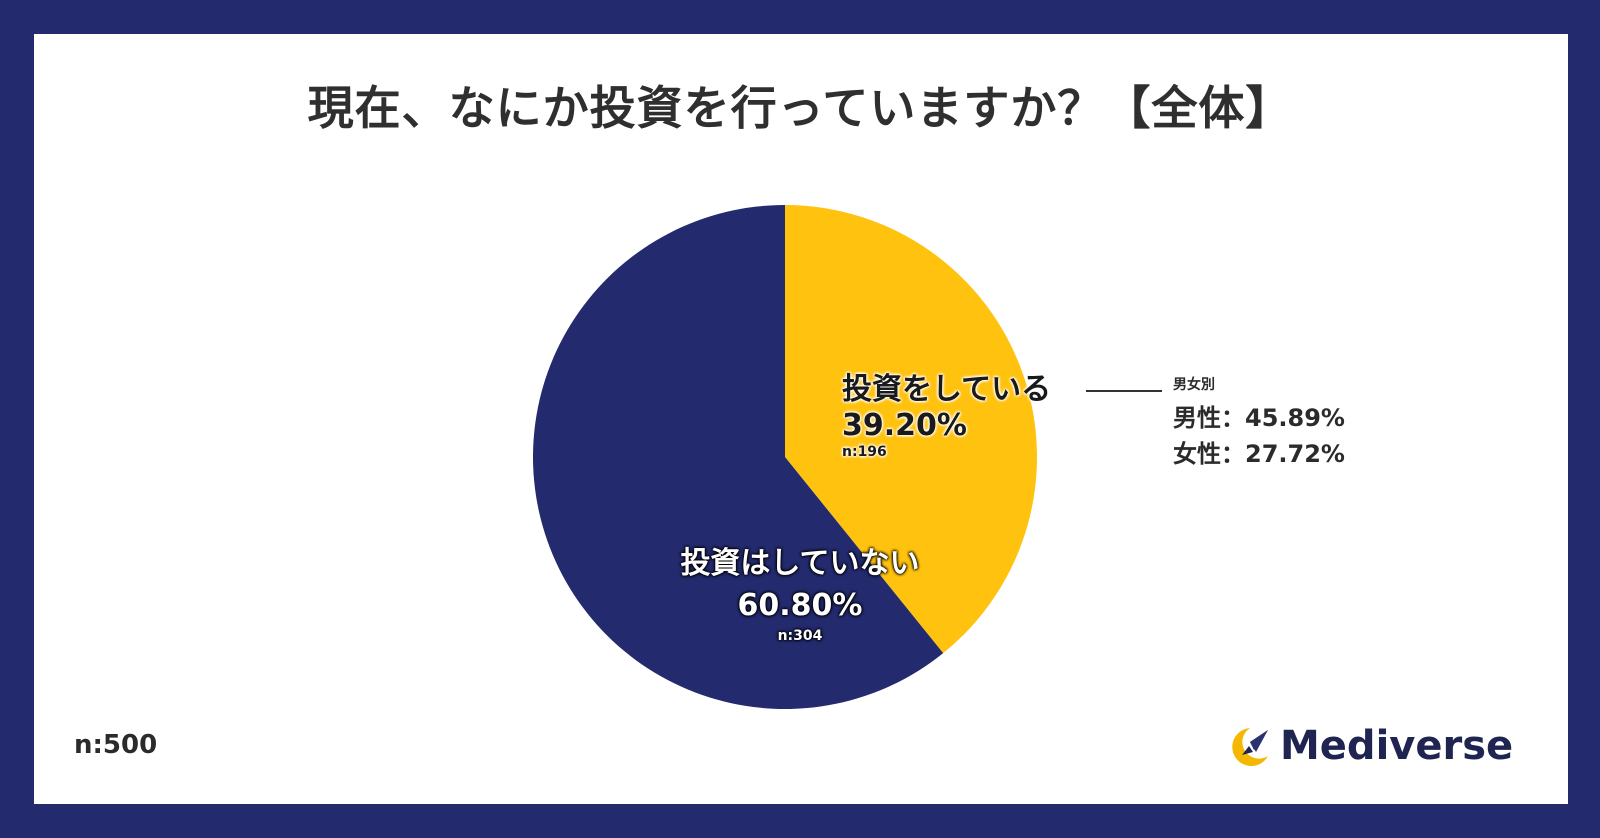 The image size is (1600, 838). I want to click on breakdown-label: 男性, so click(1197, 418).